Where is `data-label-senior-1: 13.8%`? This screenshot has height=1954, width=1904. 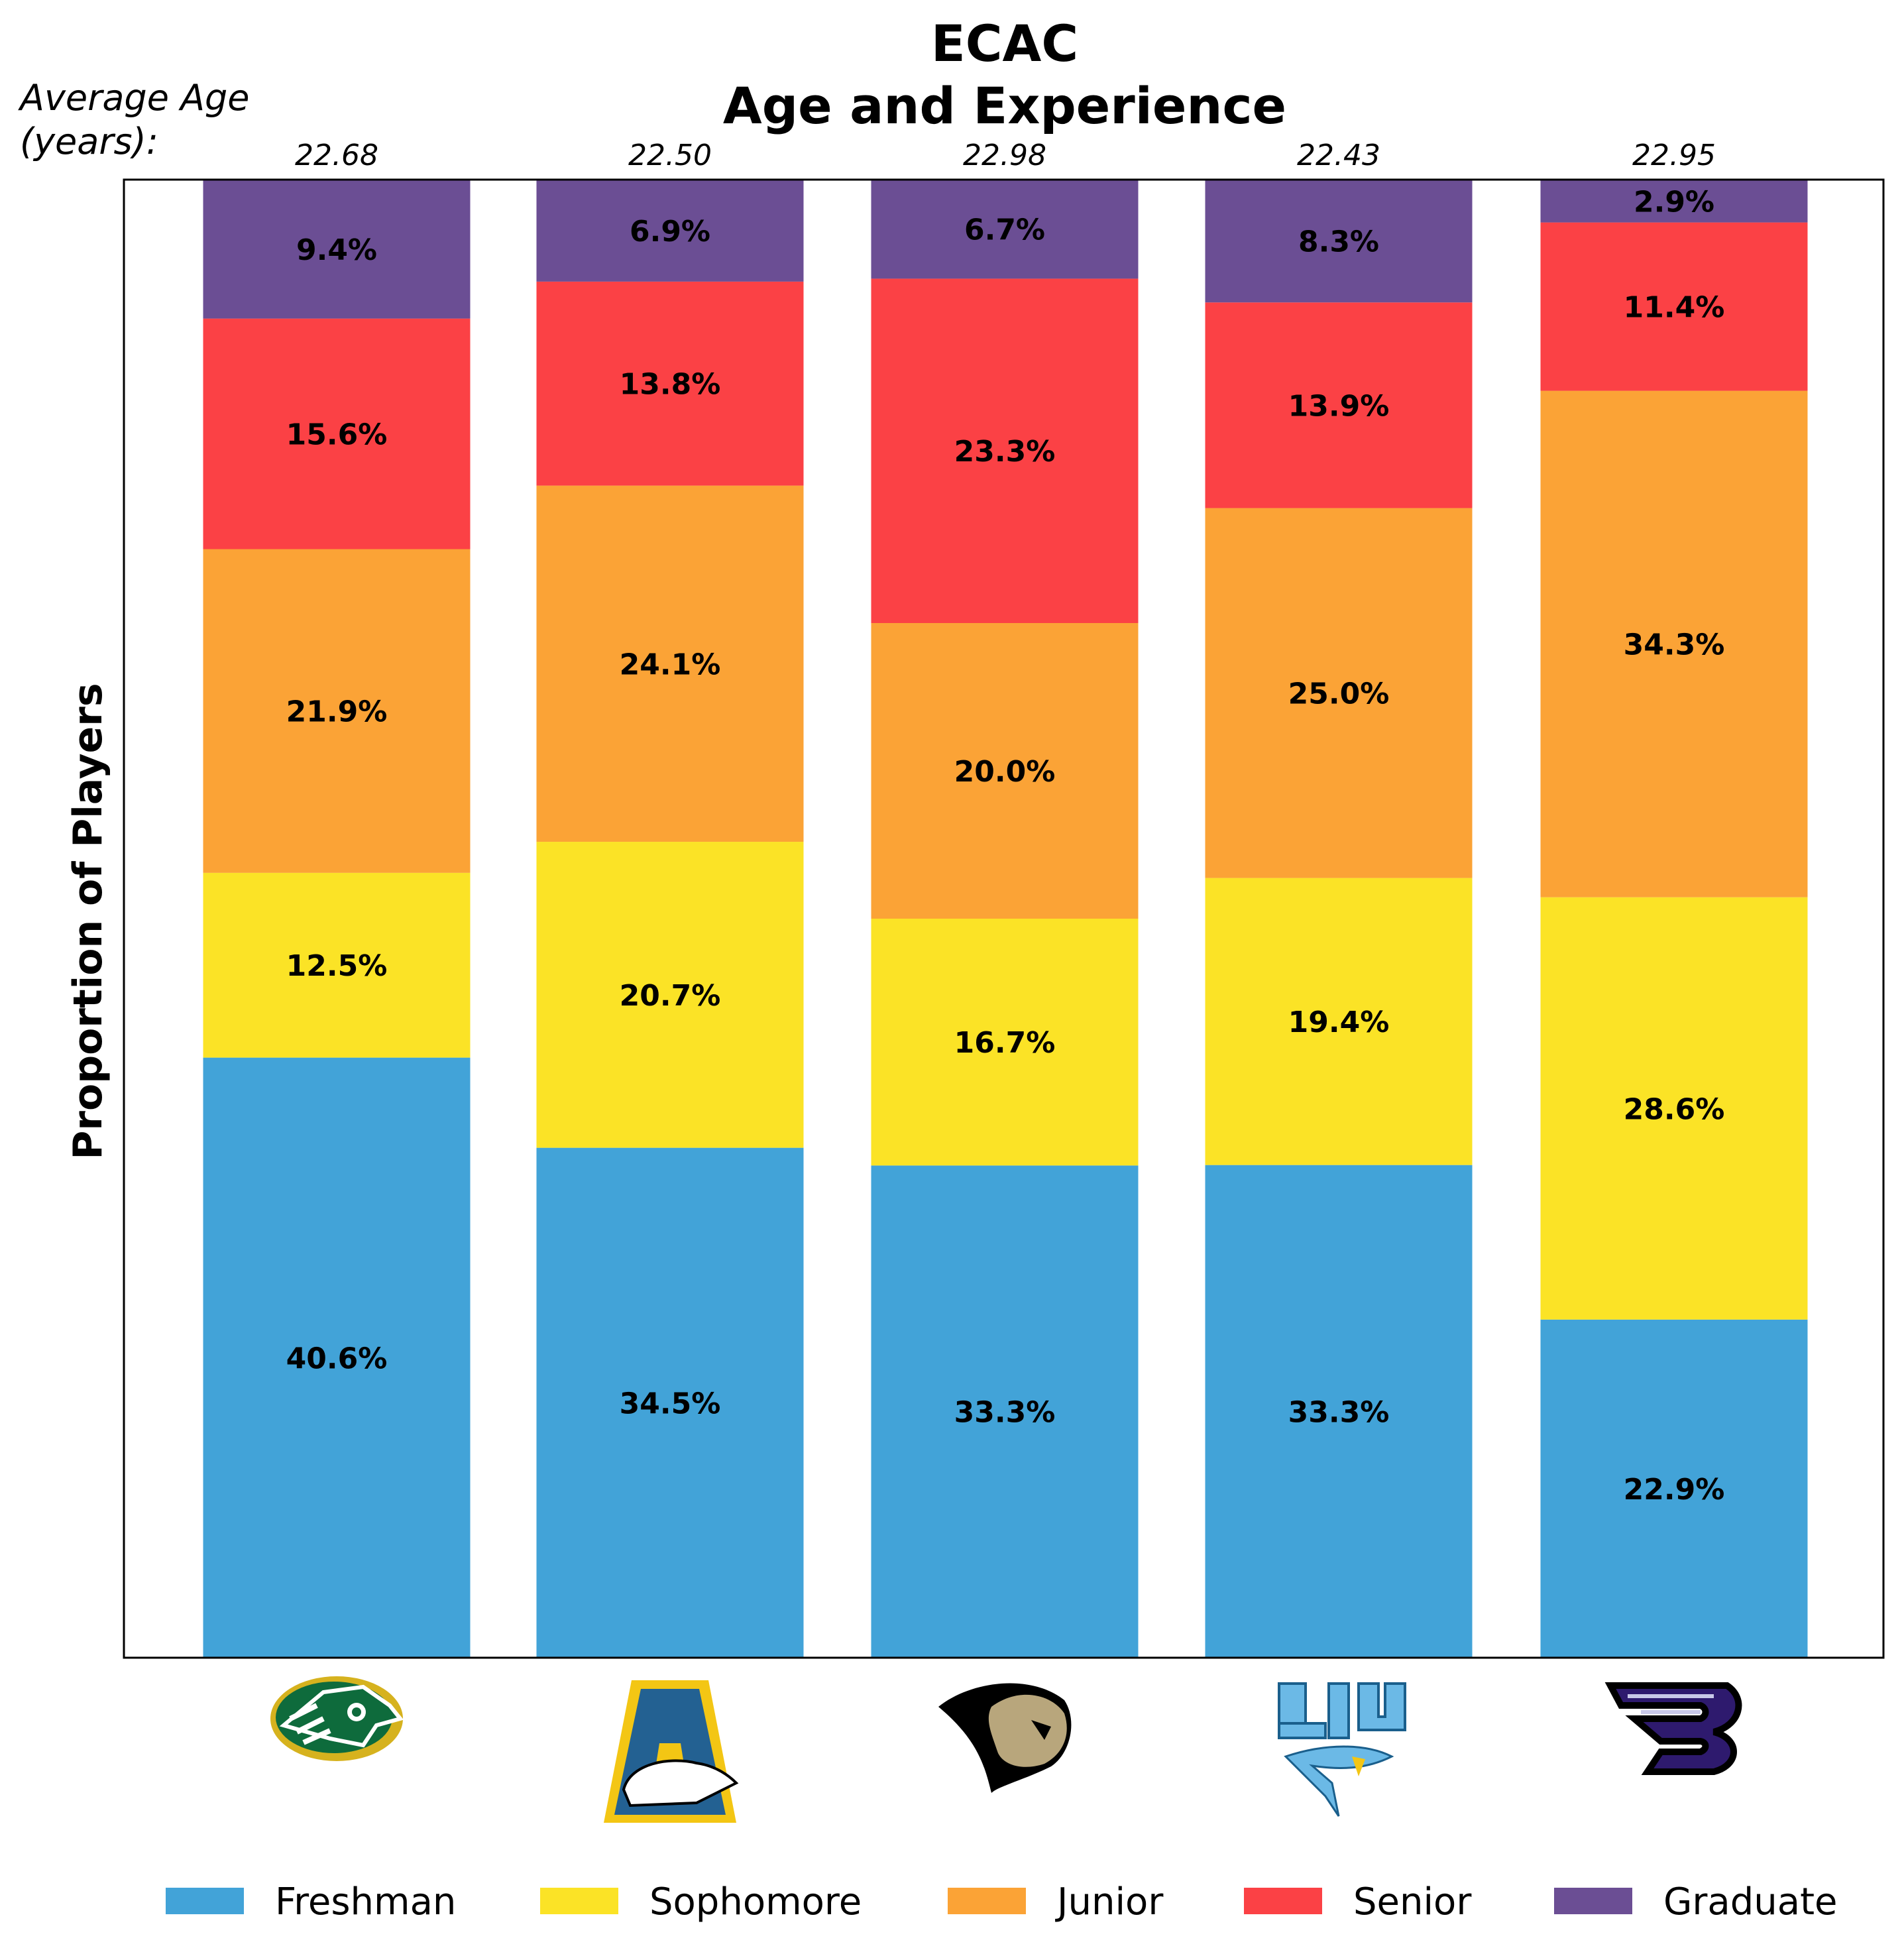 data-label-senior-1: 13.8% is located at coordinates (670, 385).